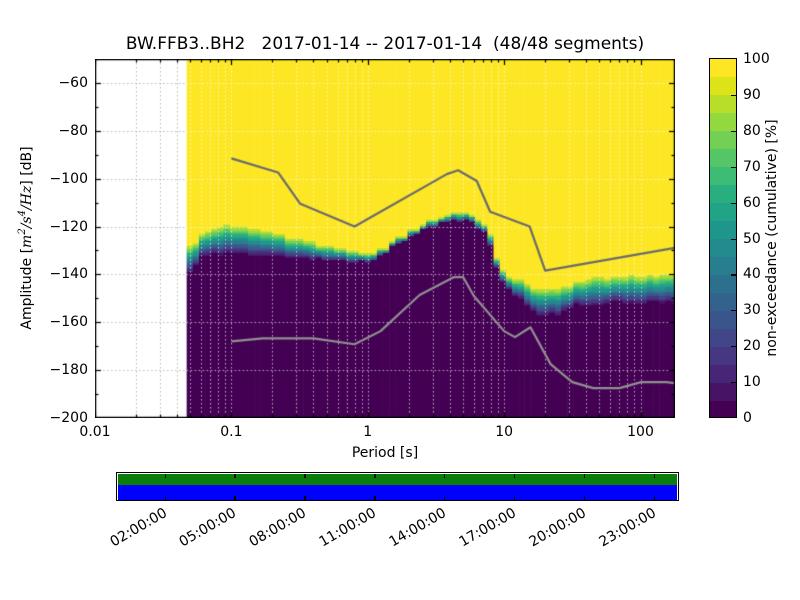 This screenshot has height=600, width=800. Describe the element at coordinates (557, 528) in the screenshot. I see `time-tick-label: 20:00:00` at that location.